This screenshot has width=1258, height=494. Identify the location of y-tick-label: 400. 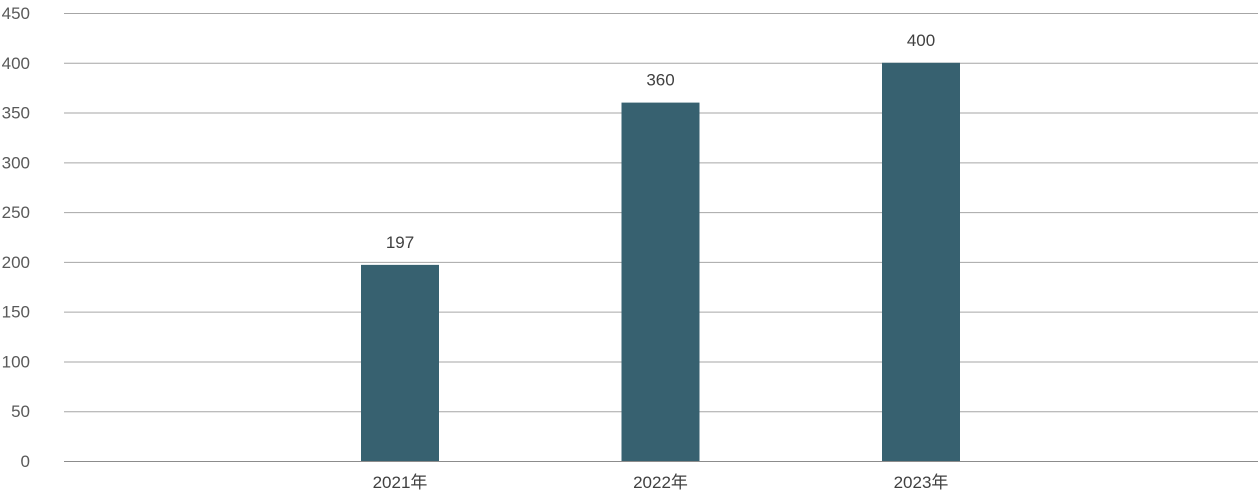
(16, 63).